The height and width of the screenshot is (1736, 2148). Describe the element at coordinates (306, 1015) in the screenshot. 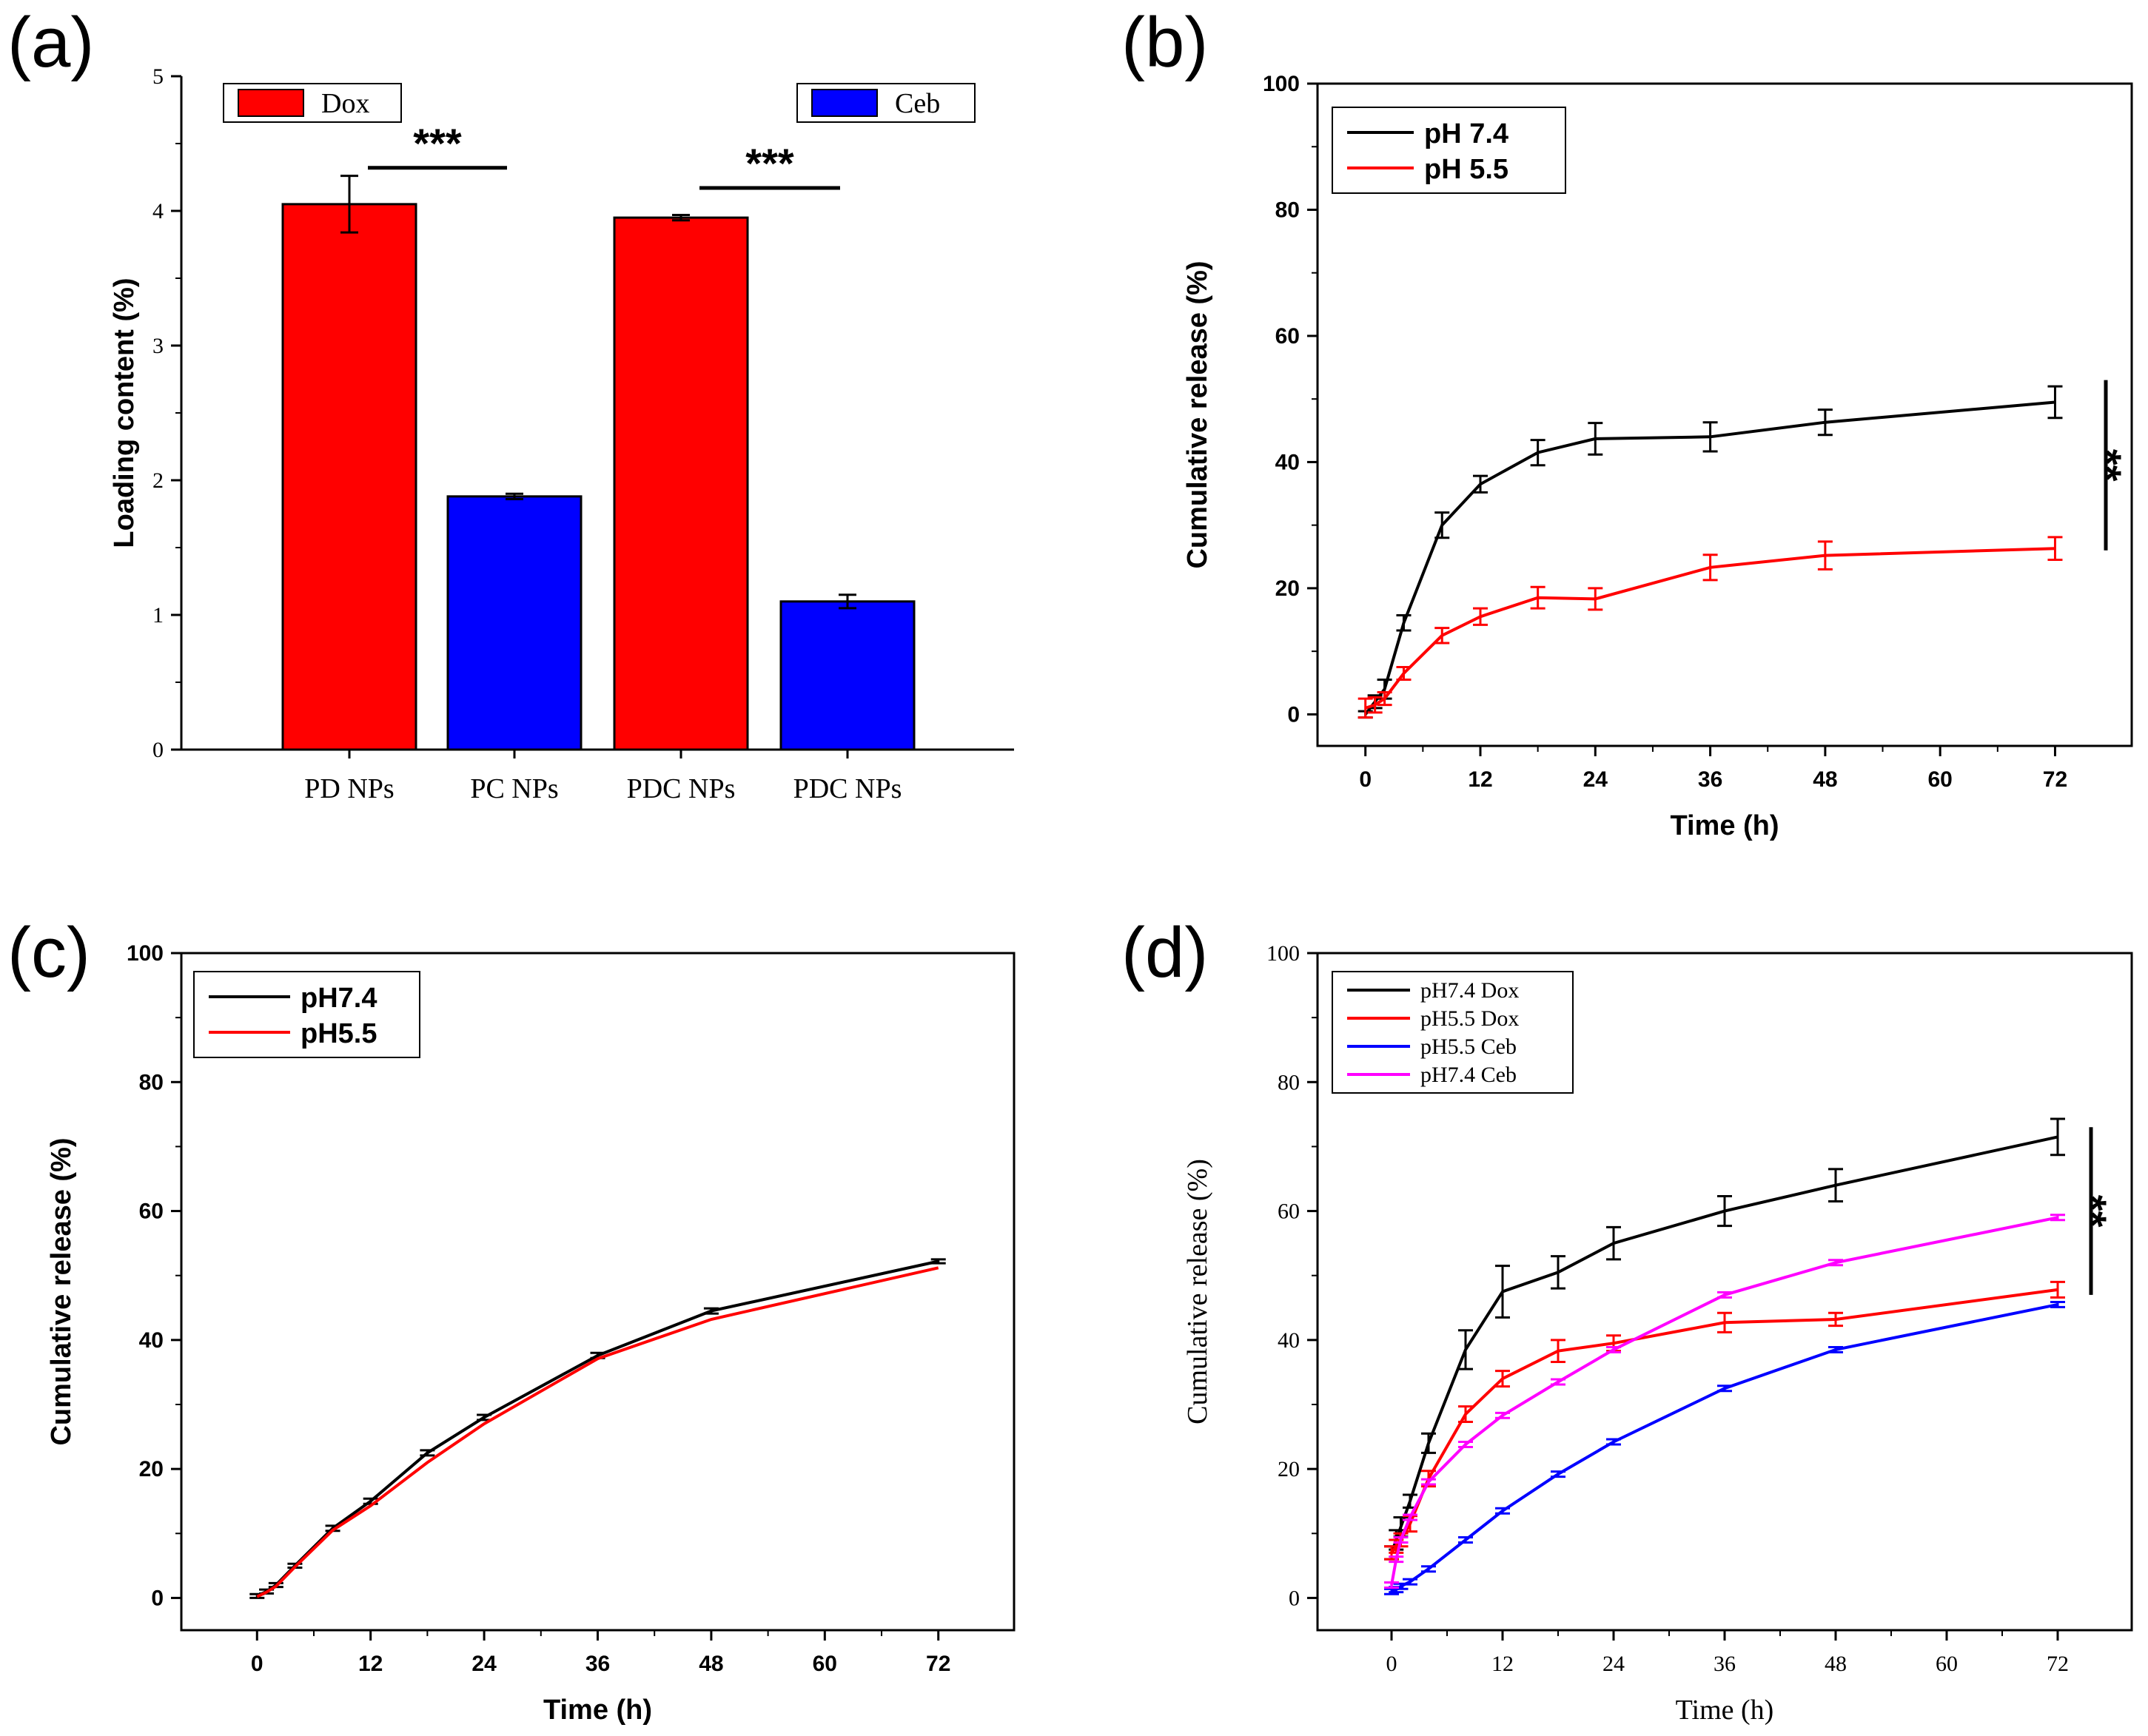

I see `c-legend: pH7.4 pH5.5` at that location.